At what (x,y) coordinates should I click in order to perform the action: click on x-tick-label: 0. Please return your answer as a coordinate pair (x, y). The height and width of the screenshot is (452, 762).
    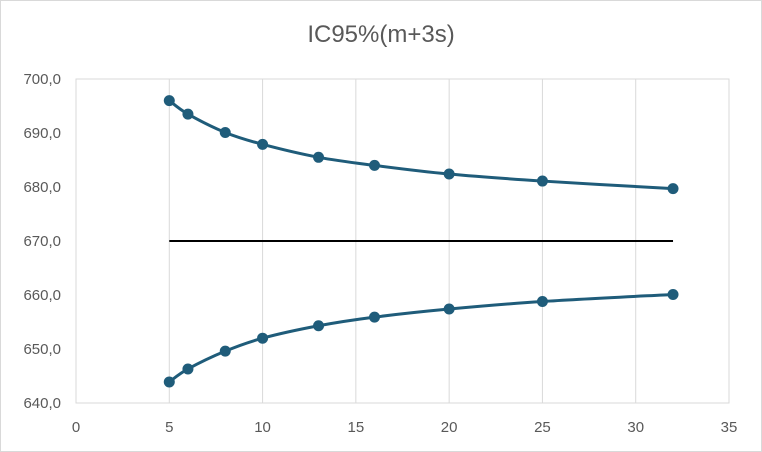
    Looking at the image, I should click on (76, 427).